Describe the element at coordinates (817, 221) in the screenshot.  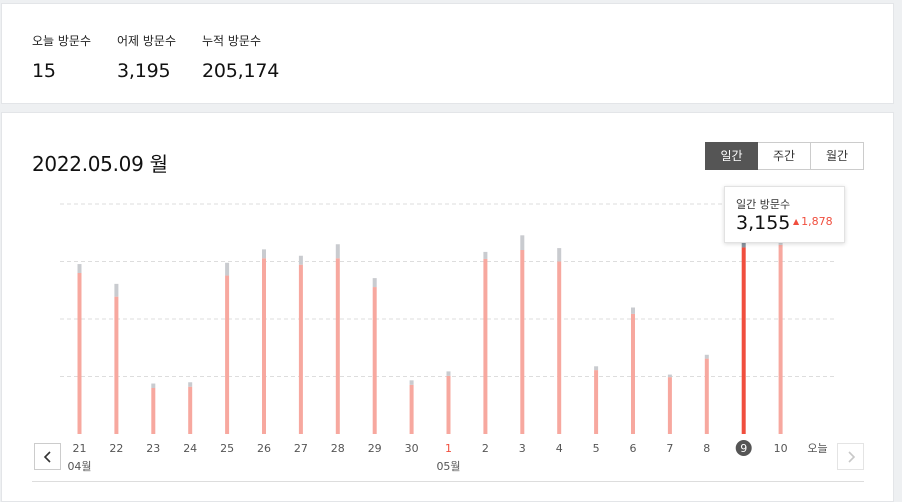
I see `tooltip-delta-value: 1,878` at that location.